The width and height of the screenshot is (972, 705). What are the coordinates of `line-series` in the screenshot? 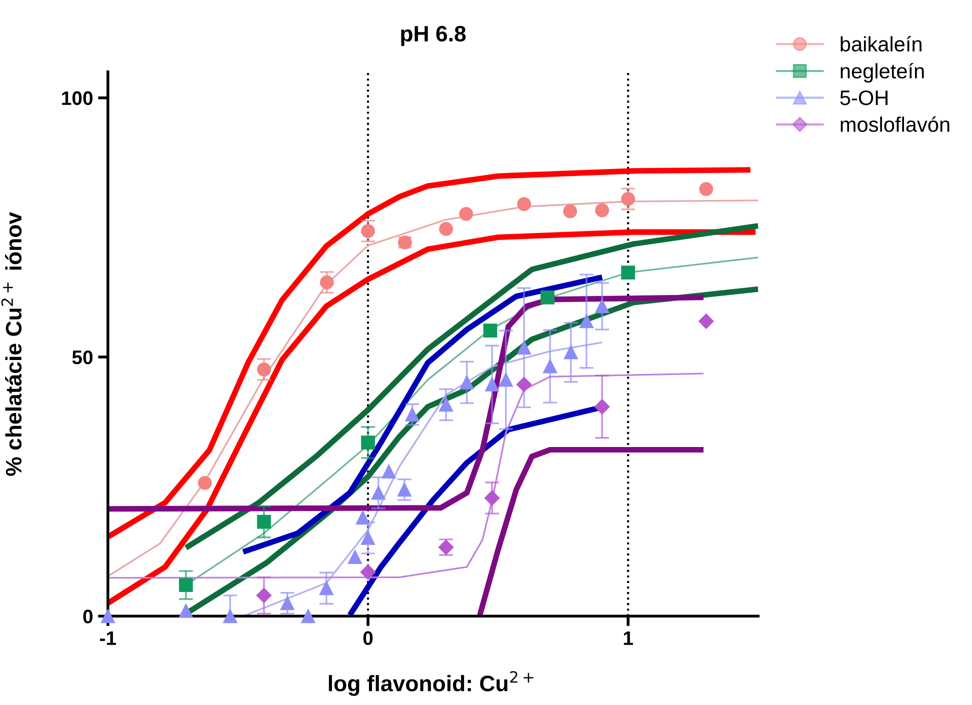 It's located at (422, 479).